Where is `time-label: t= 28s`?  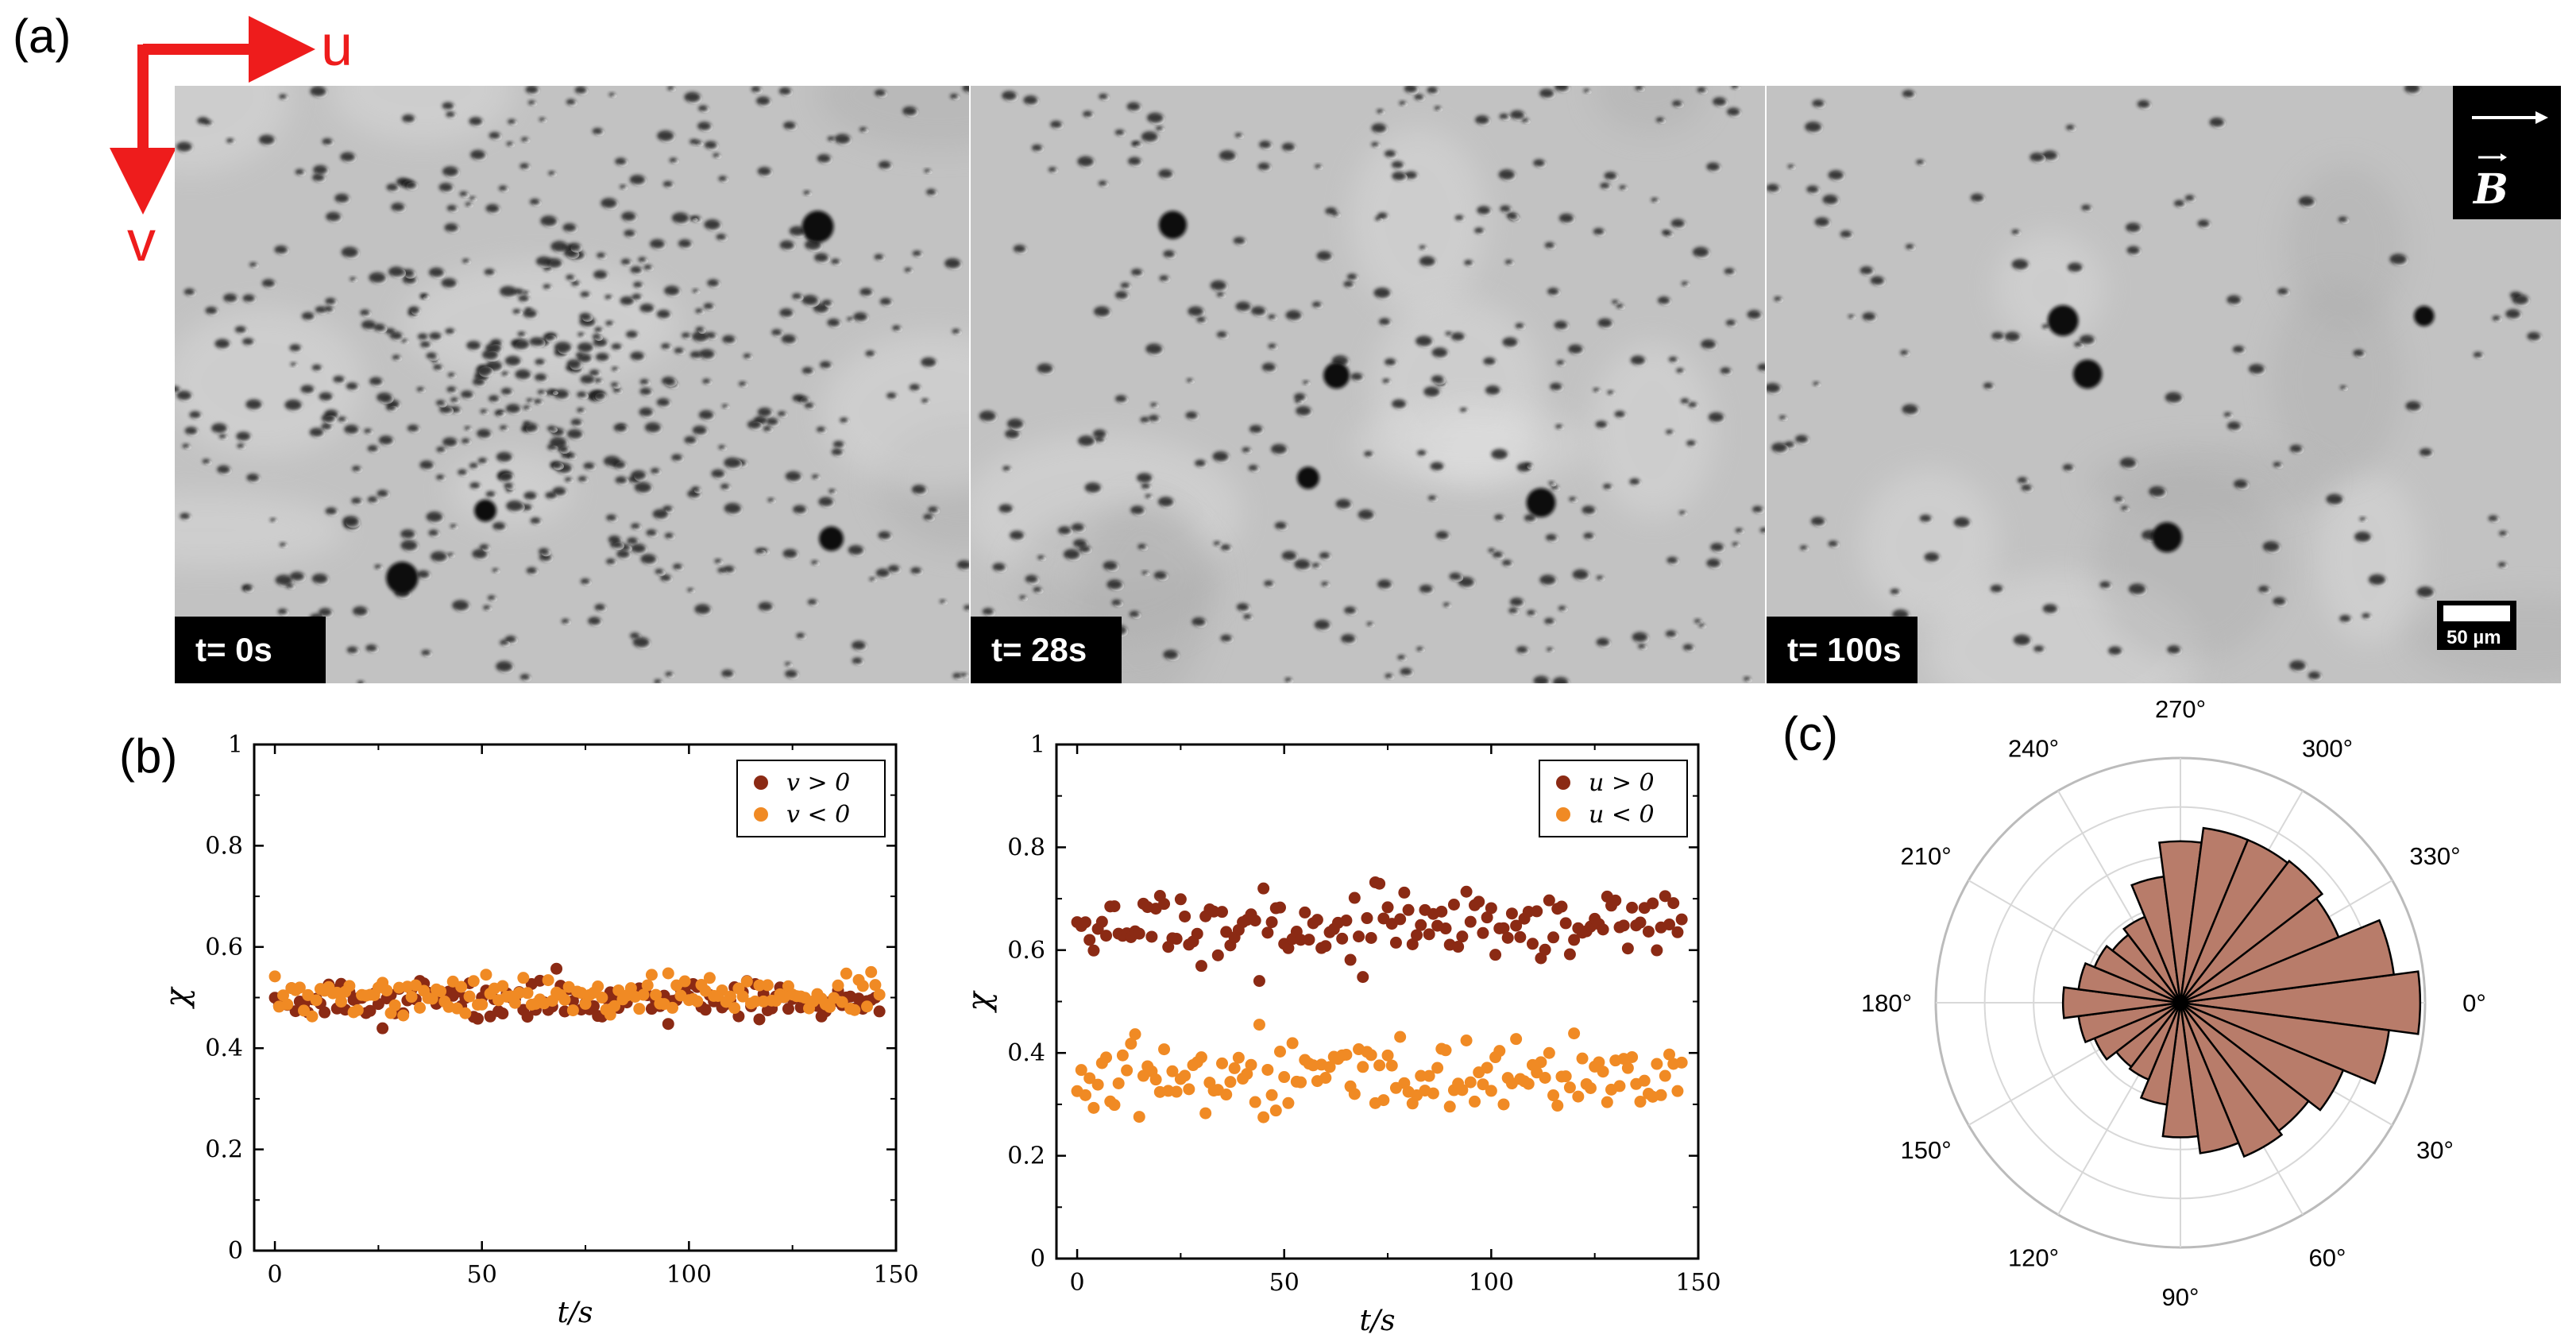
time-label: t= 28s is located at coordinates (1039, 649).